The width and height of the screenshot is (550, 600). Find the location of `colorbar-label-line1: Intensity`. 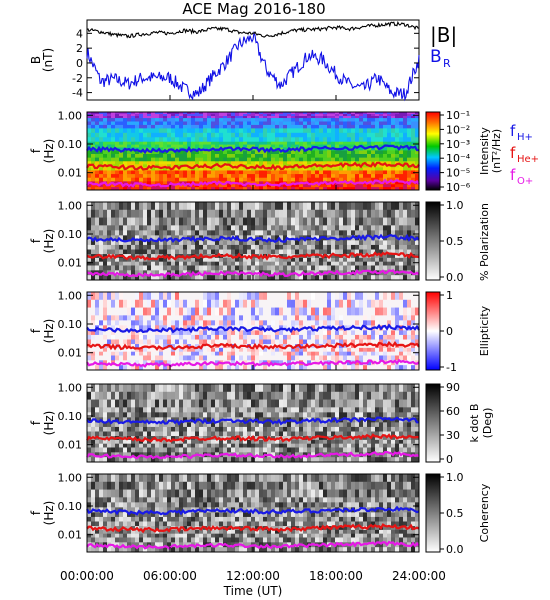

colorbar-label-line1: Intensity is located at coordinates (484, 151).